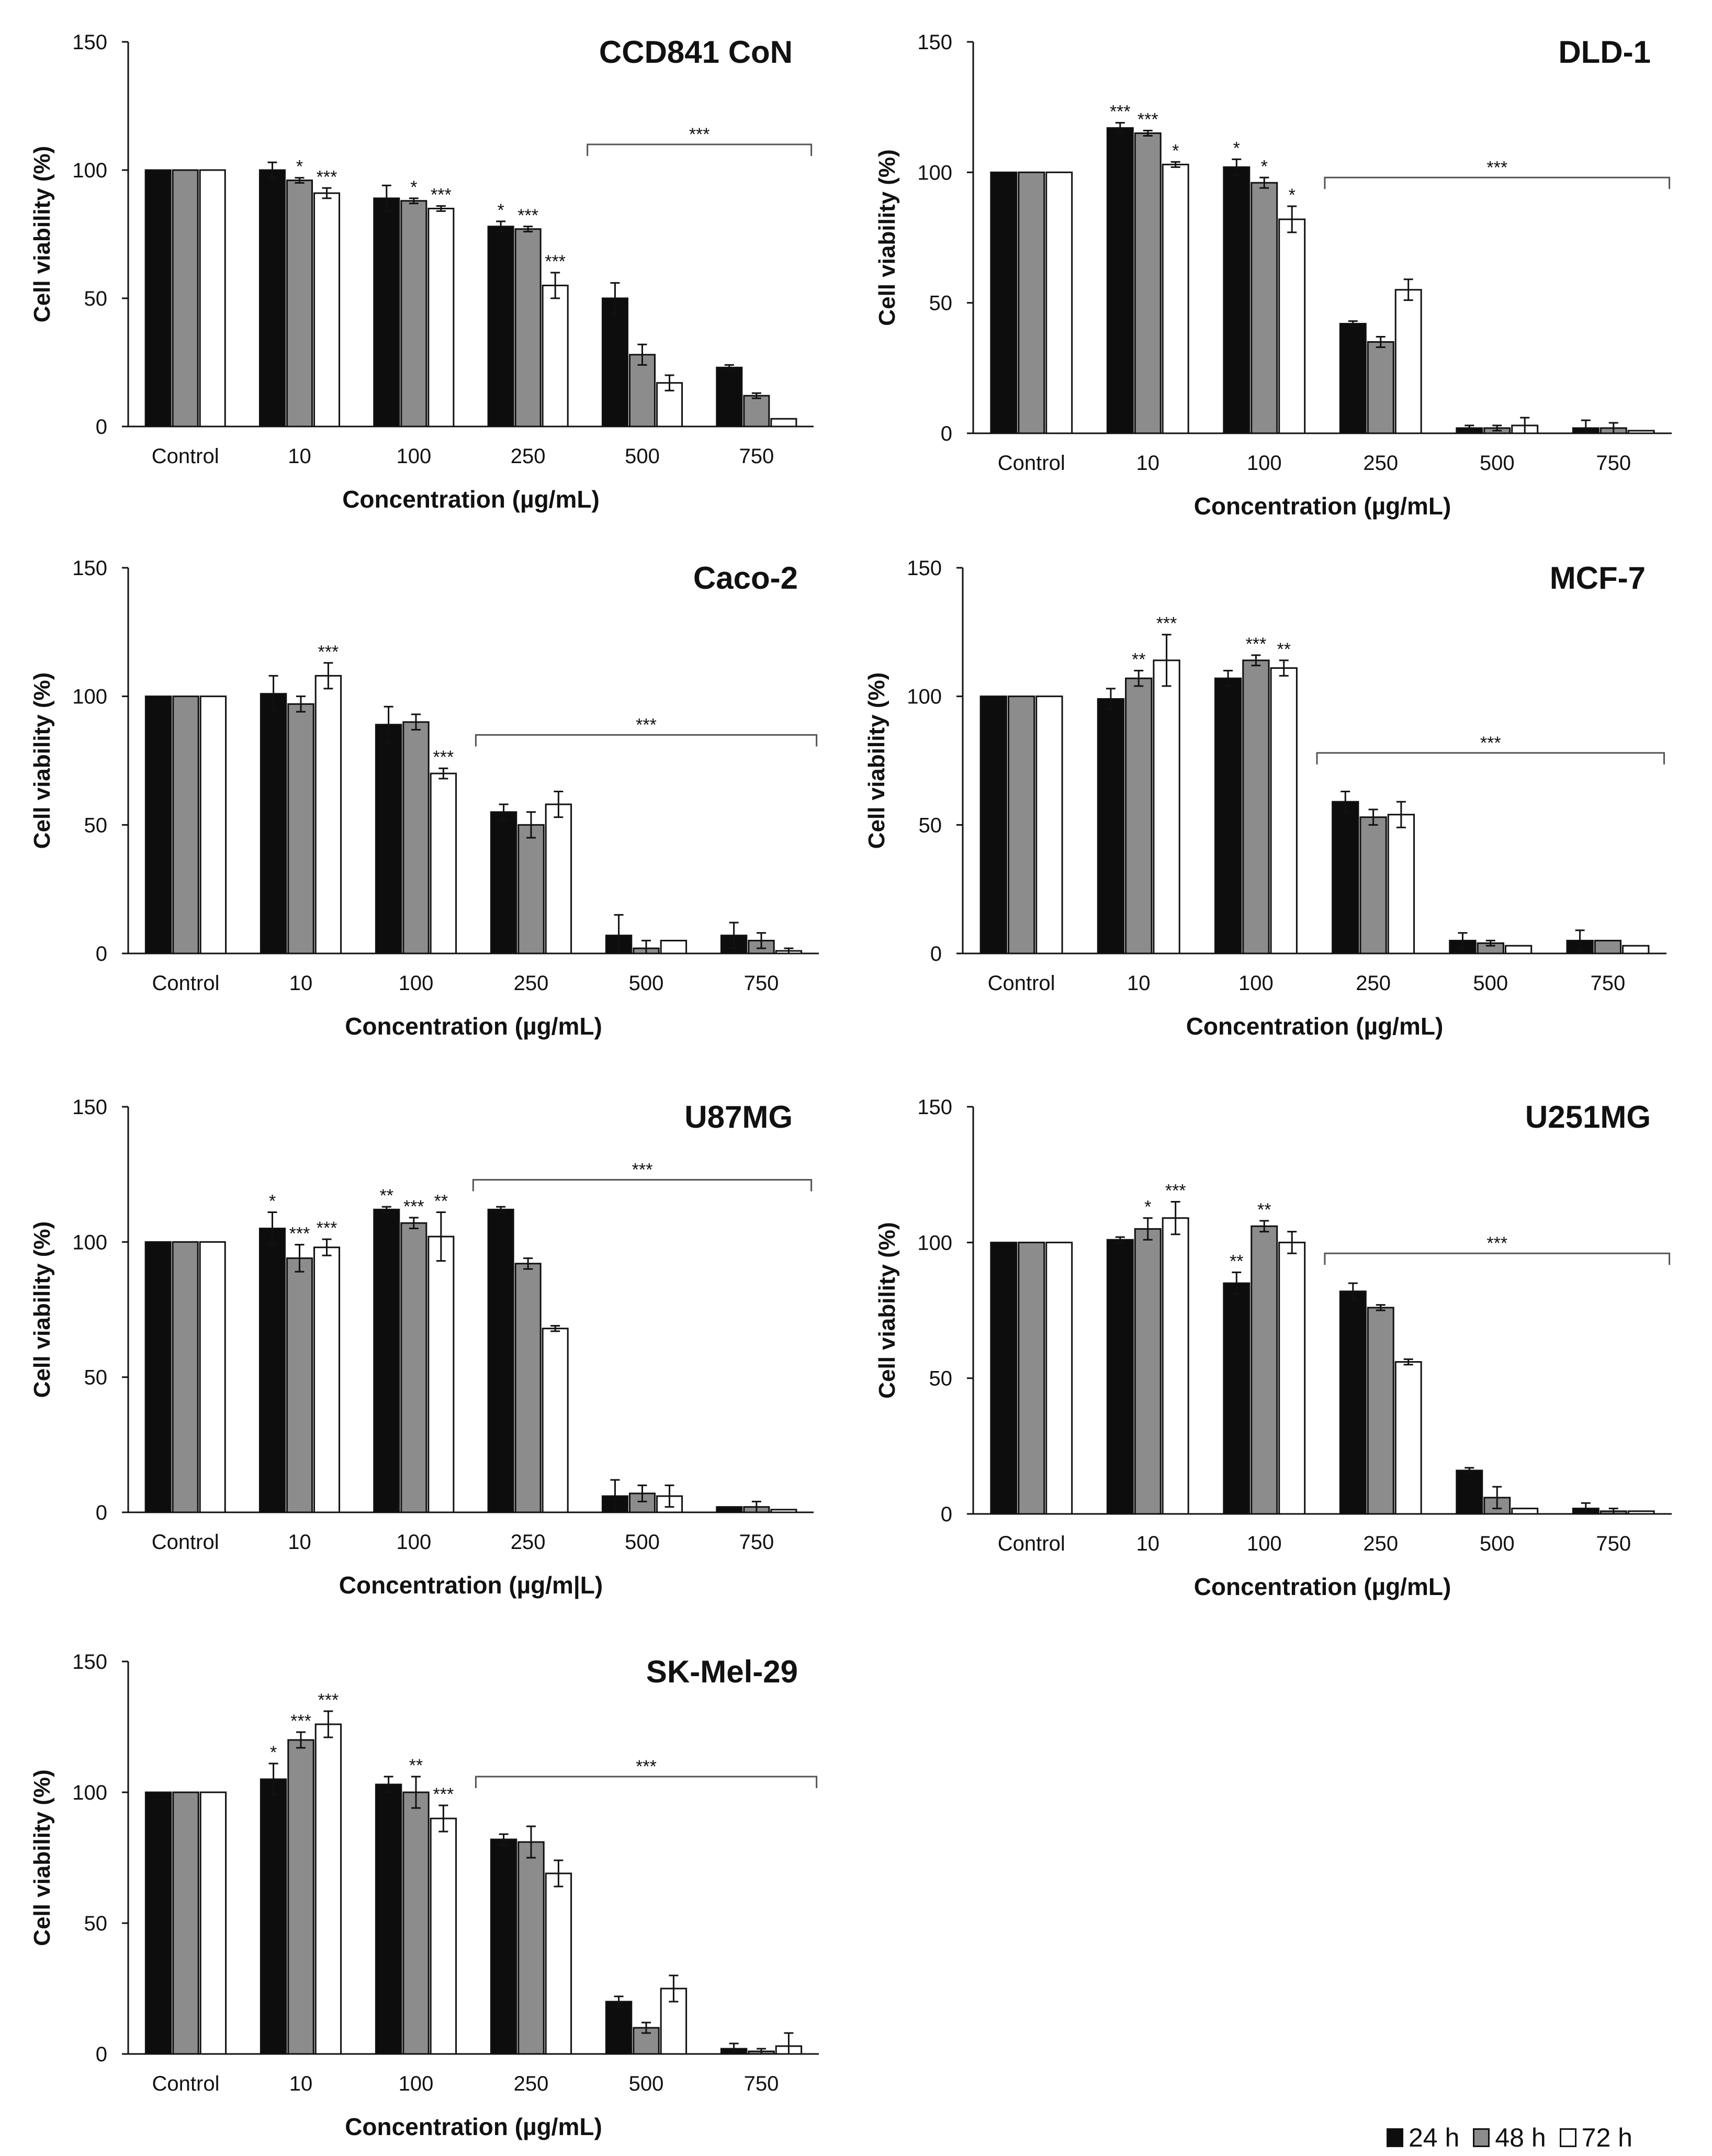 The width and height of the screenshot is (1712, 2156). Describe the element at coordinates (1395, 2137) in the screenshot. I see `legend-swatch-24h` at that location.